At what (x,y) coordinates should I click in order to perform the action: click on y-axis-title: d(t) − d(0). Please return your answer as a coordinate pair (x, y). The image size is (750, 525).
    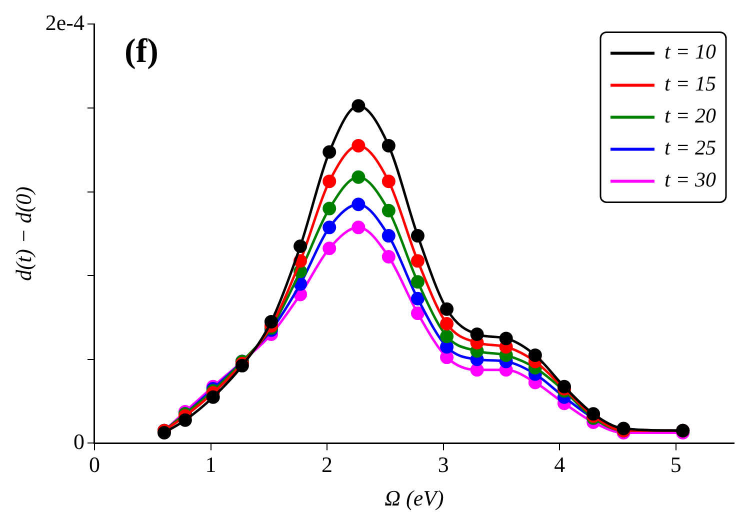
    Looking at the image, I should click on (23, 233).